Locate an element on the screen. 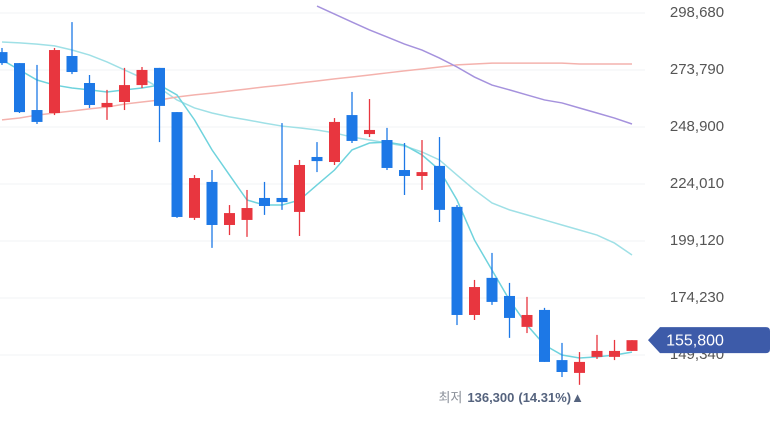 This screenshot has height=421, width=773. y-tick-label: 273,790 is located at coordinates (697, 69).